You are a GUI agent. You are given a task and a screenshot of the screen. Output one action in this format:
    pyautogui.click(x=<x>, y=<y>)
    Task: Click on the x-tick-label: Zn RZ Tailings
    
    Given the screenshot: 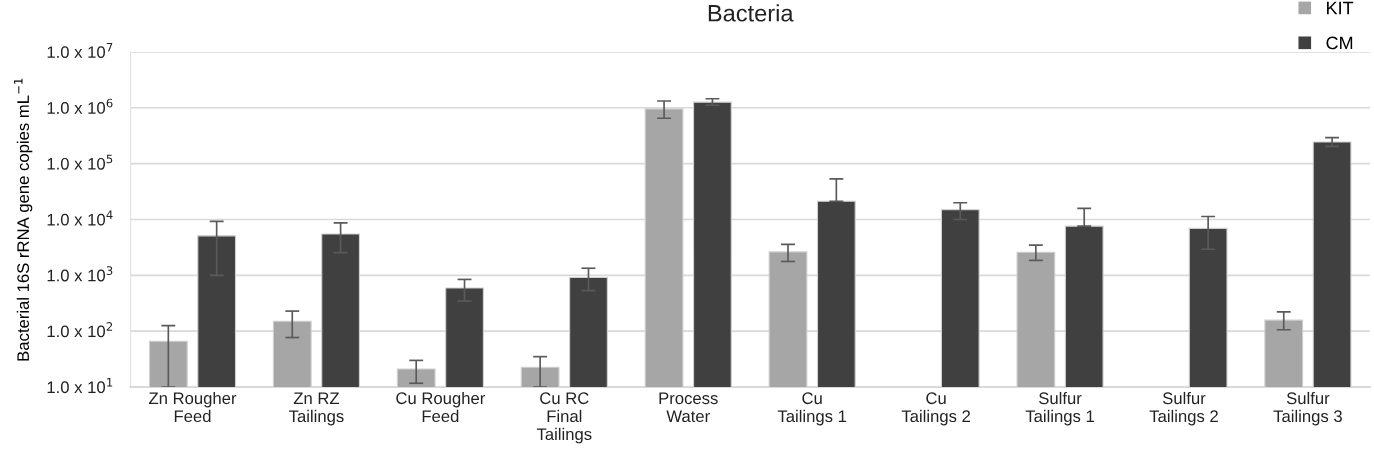 What is the action you would take?
    pyautogui.click(x=316, y=409)
    